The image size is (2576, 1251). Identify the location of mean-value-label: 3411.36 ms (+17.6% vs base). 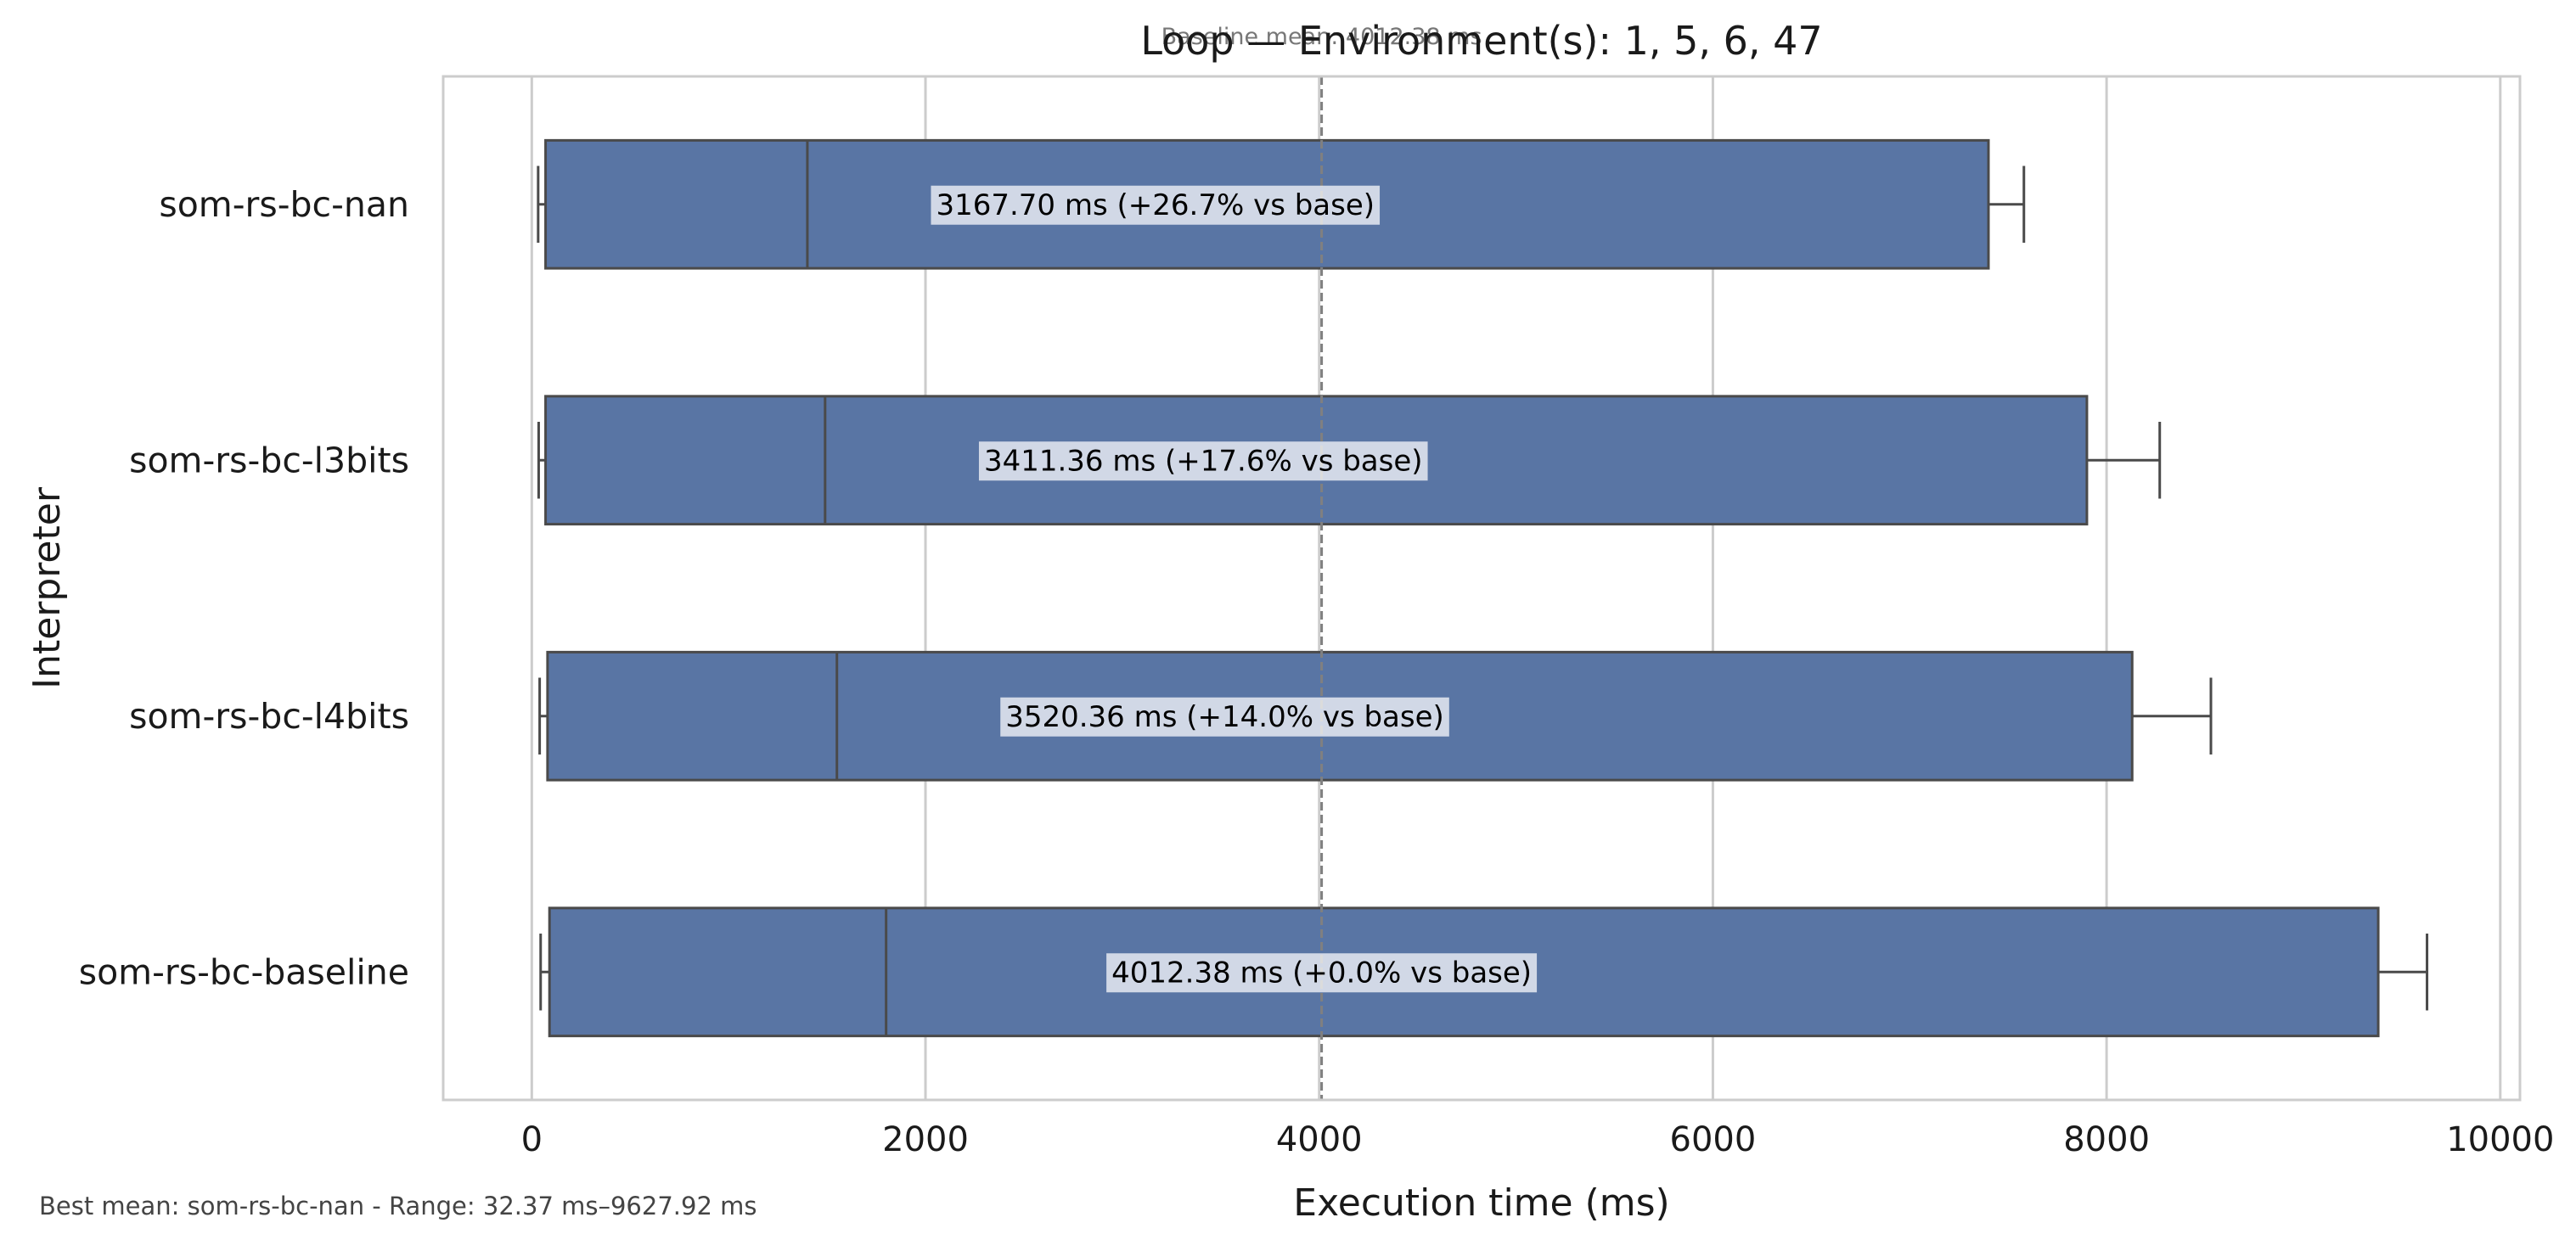
(1203, 461).